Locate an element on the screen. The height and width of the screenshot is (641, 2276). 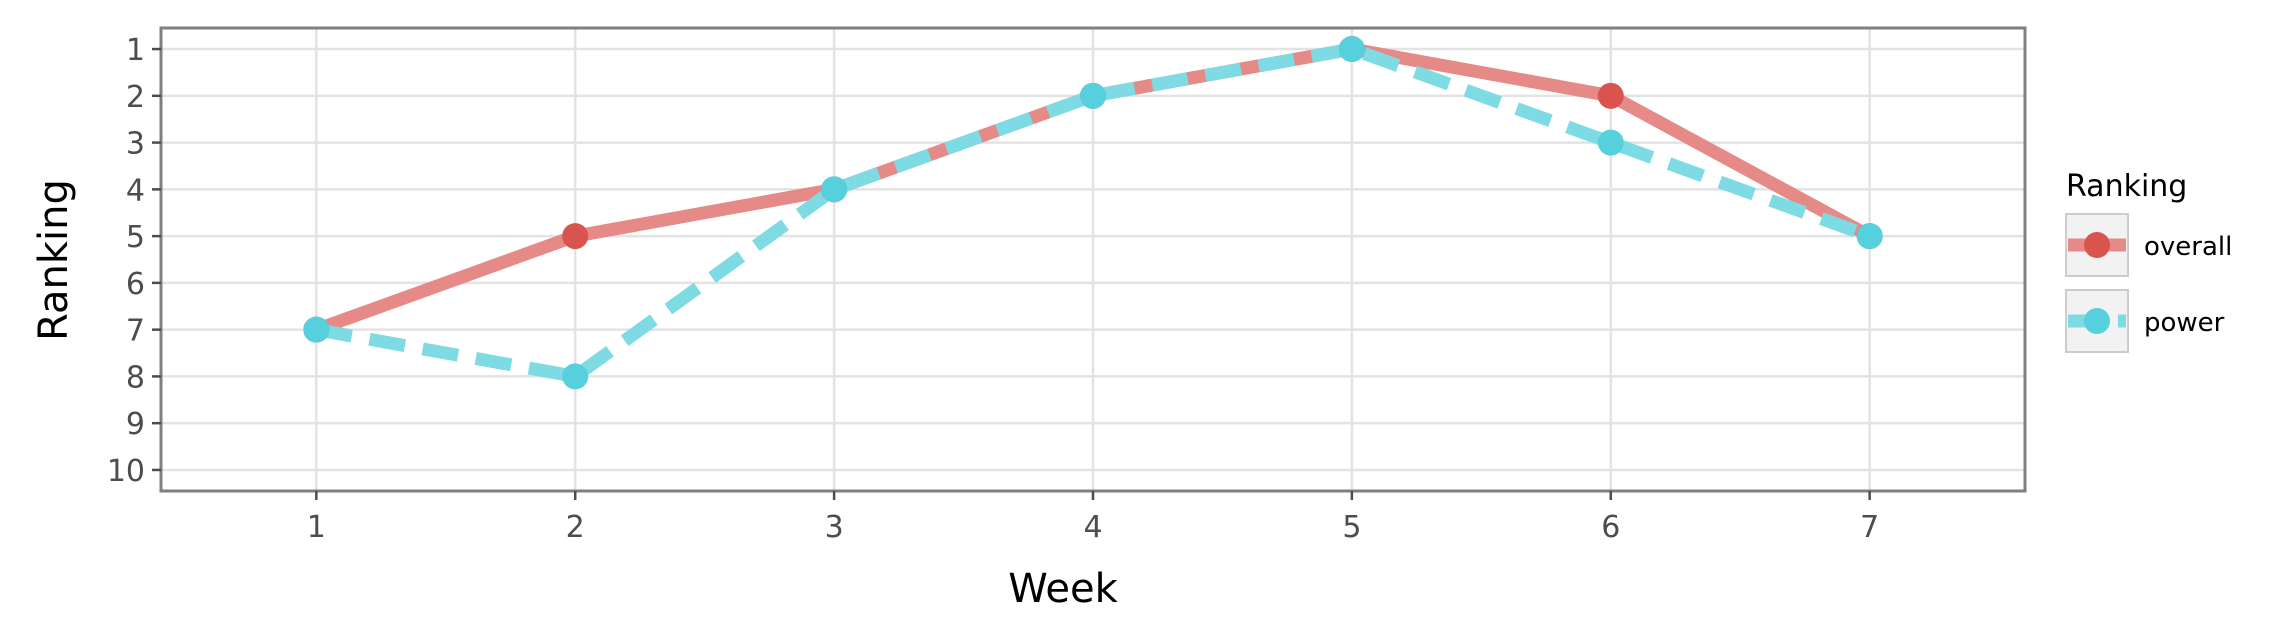
y-tick-label-2: 2 is located at coordinates (135, 97).